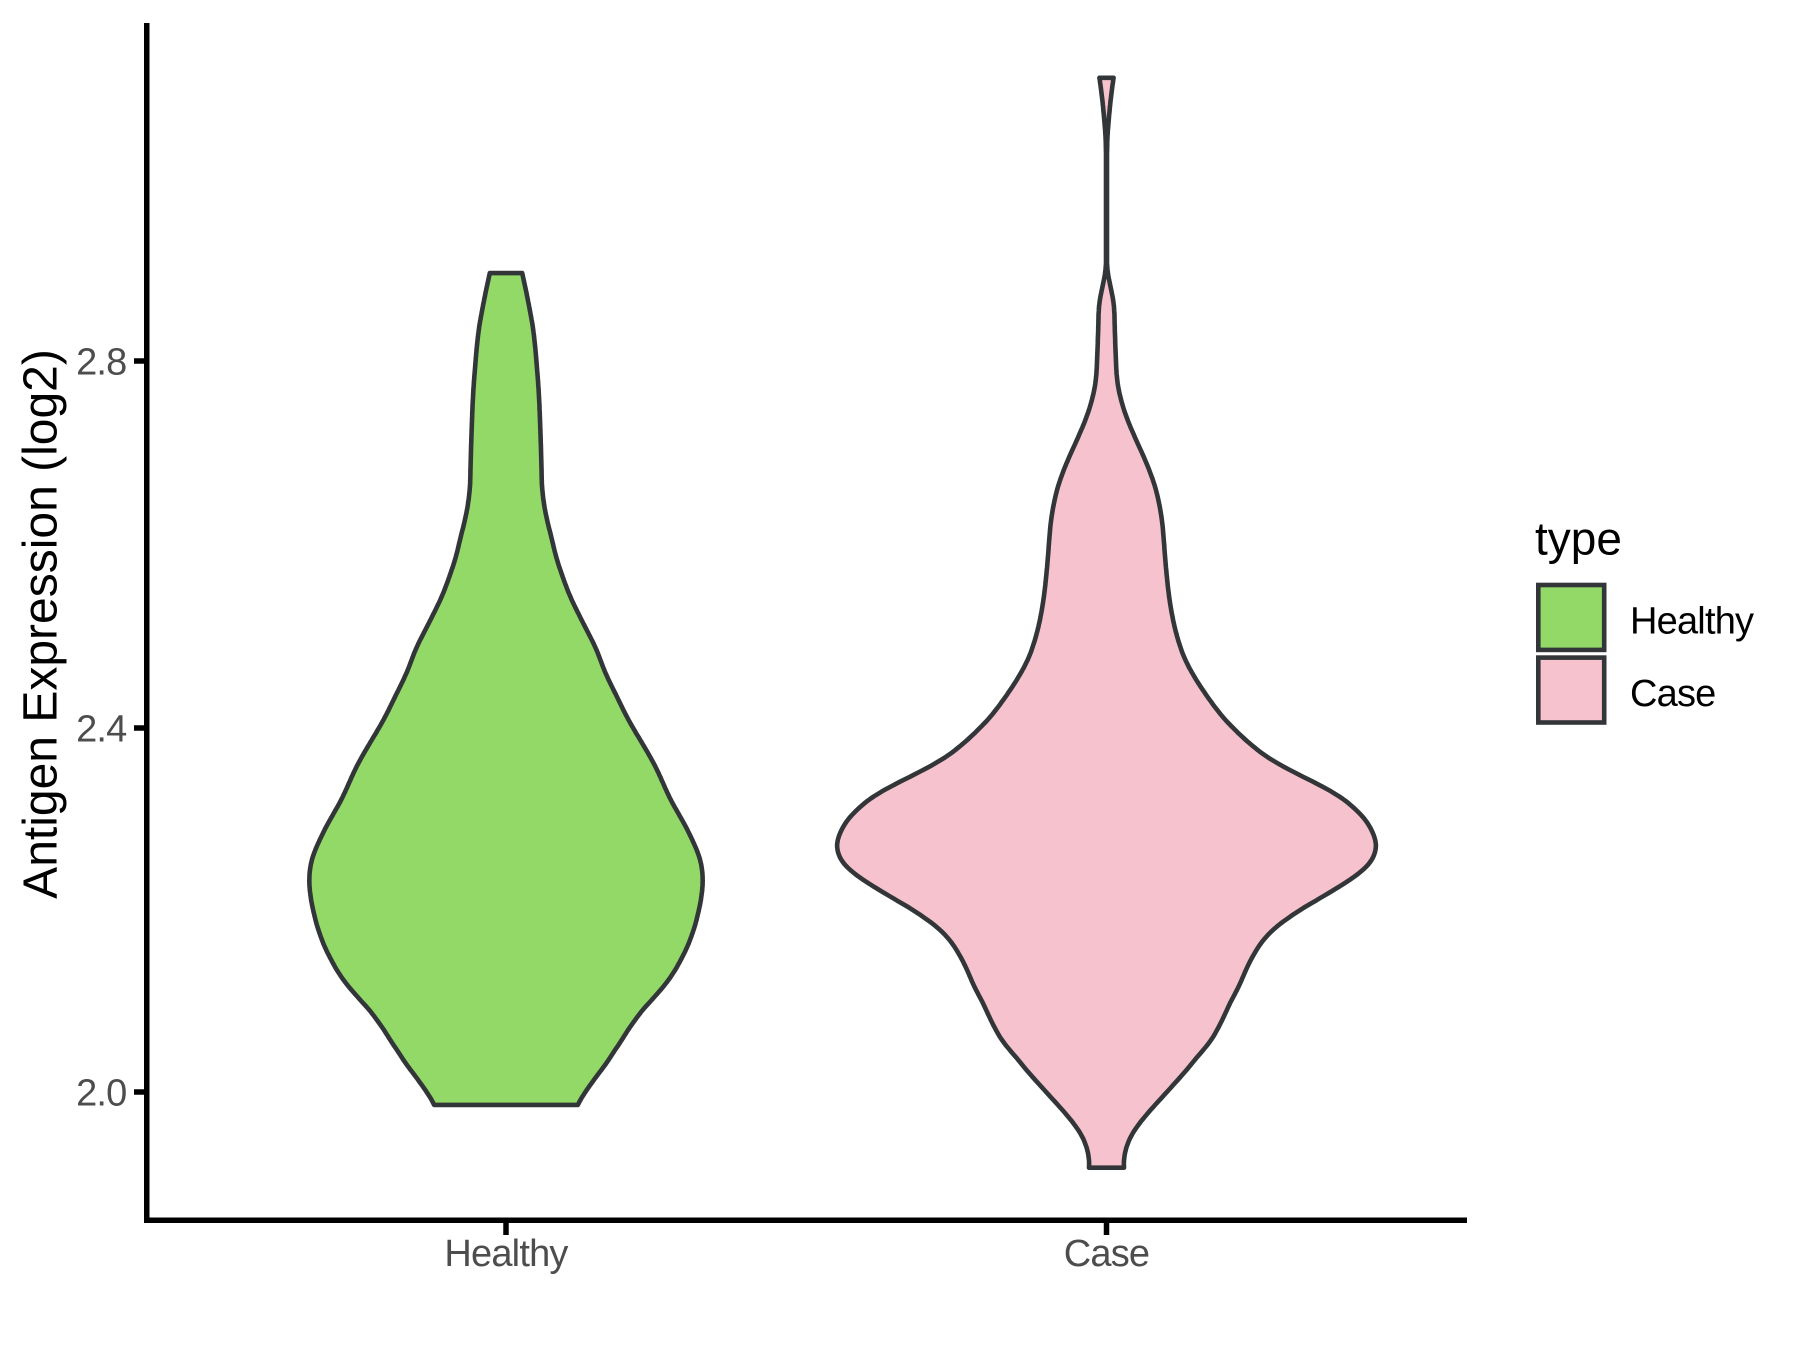  What do you see at coordinates (41, 624) in the screenshot?
I see `svg-text: Antigen Expression (log2)` at bounding box center [41, 624].